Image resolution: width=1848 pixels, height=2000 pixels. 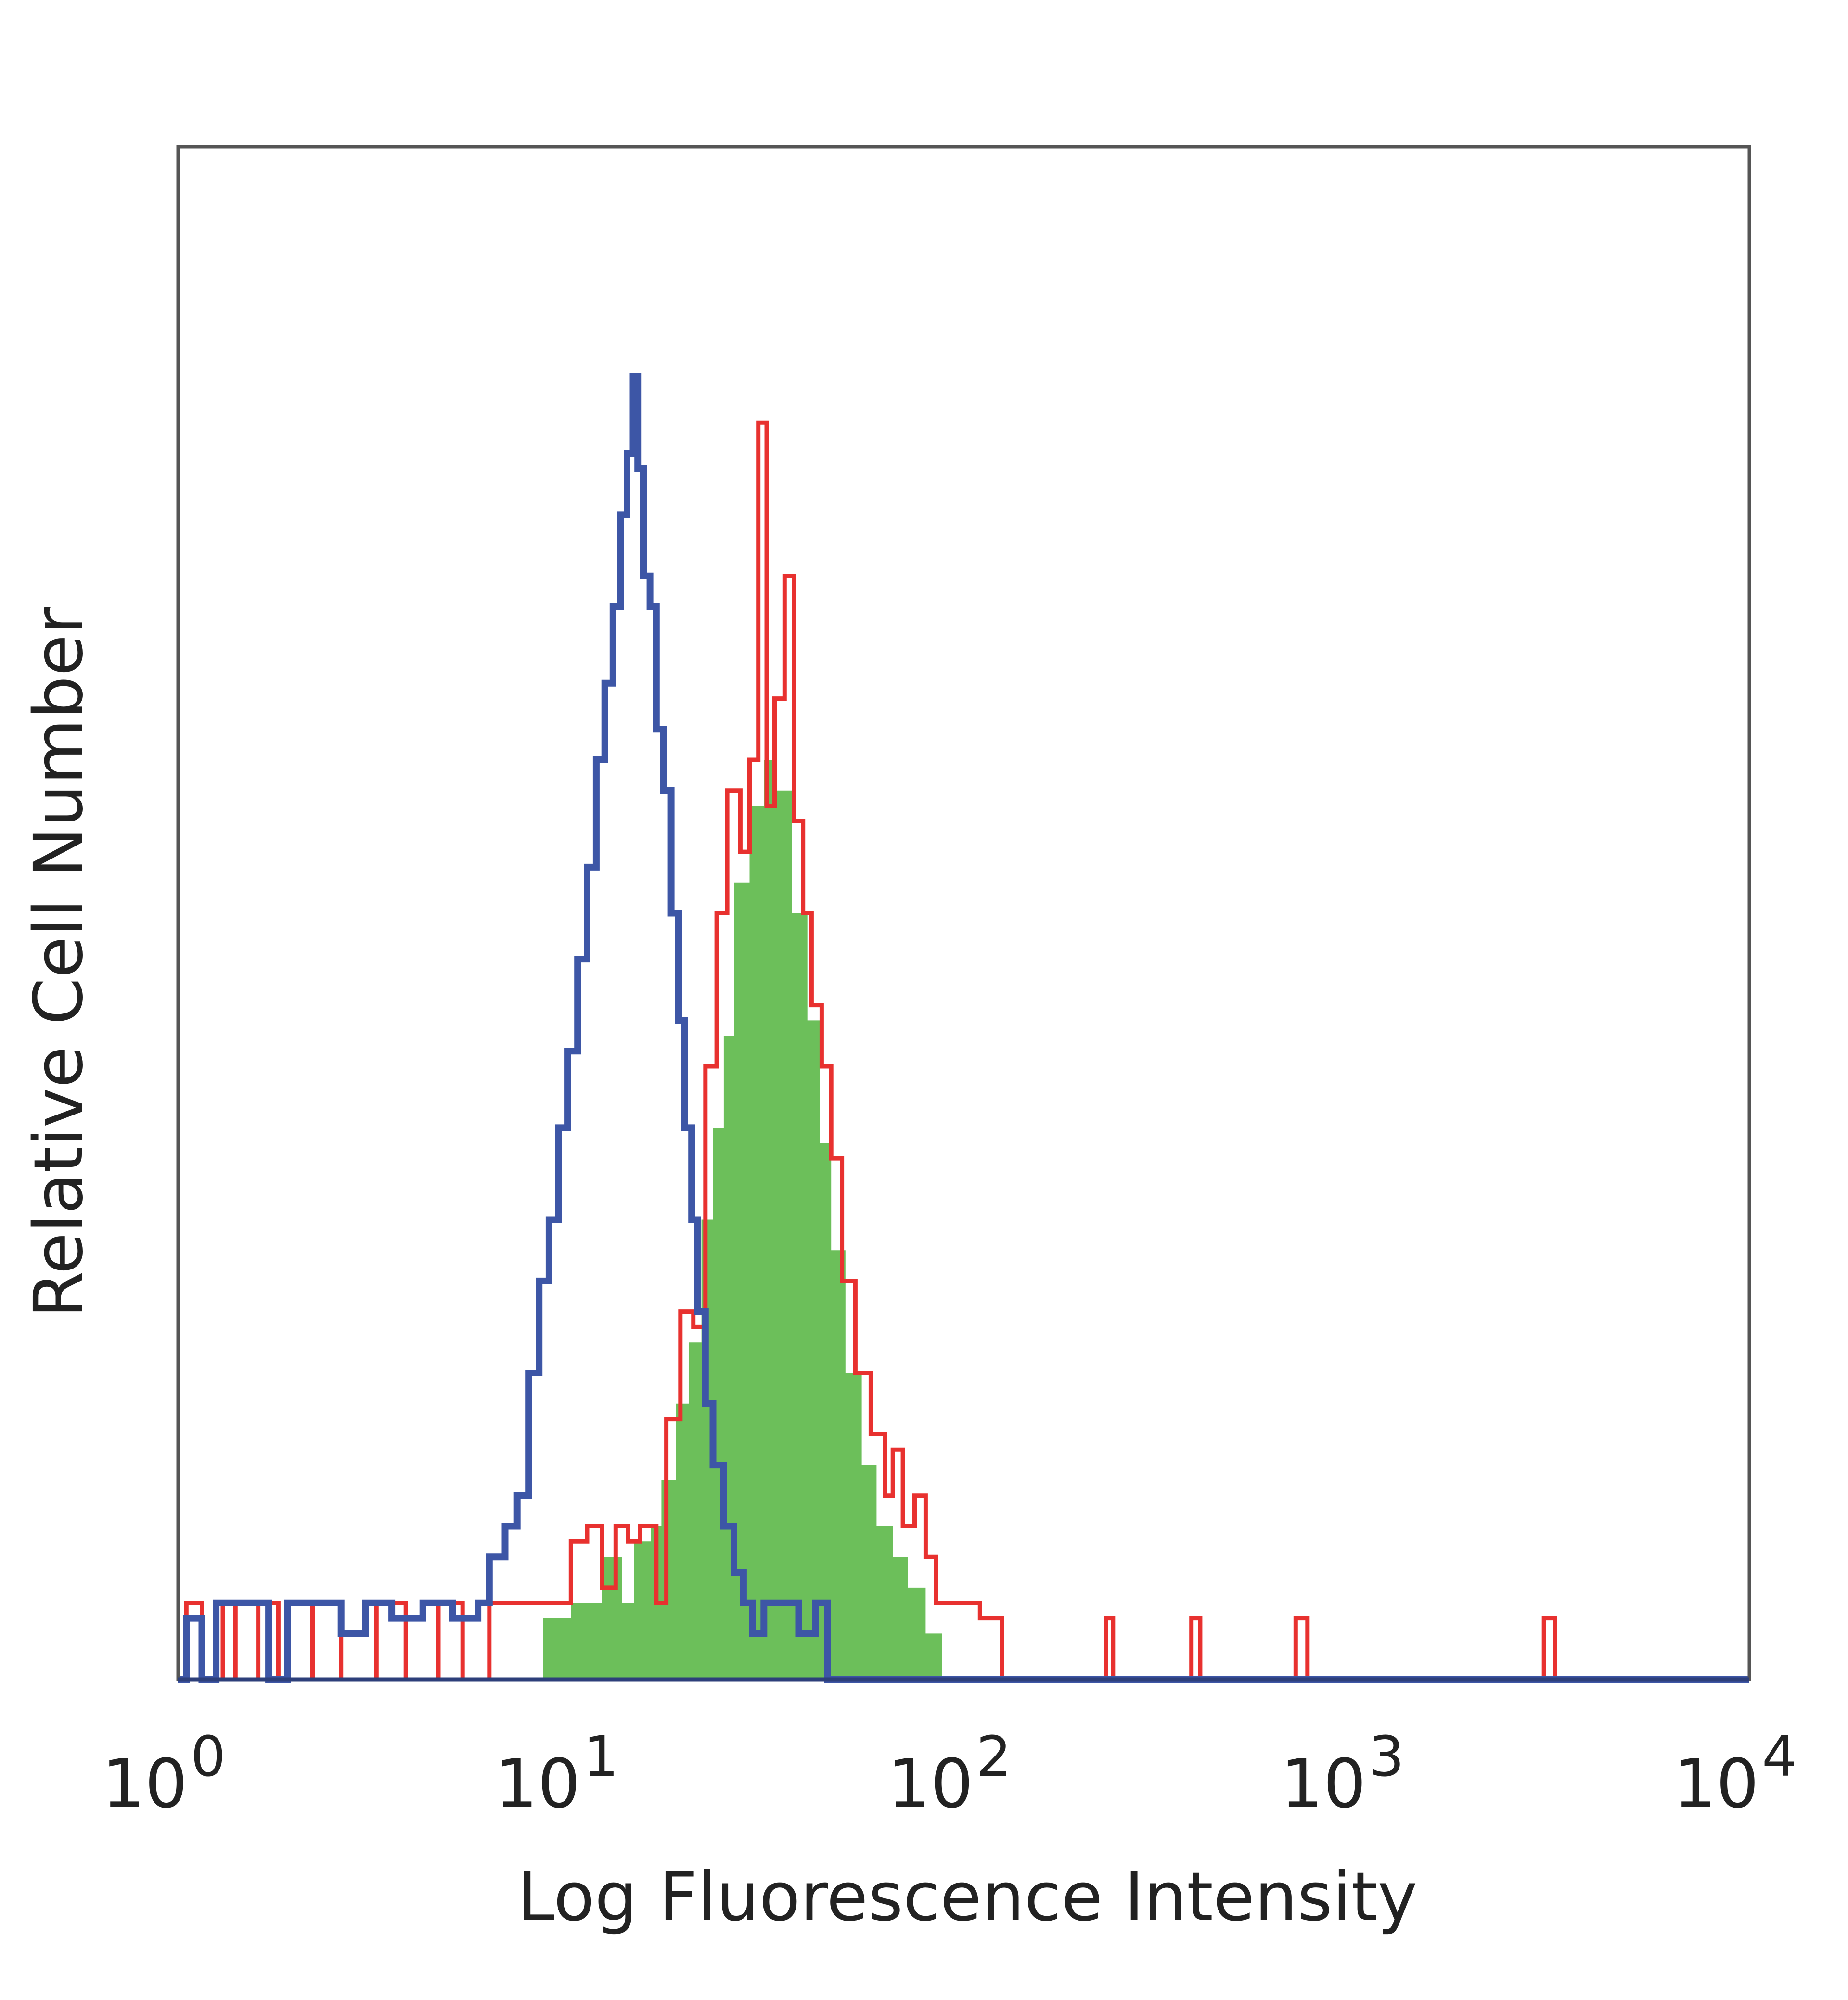 I want to click on x-tick-label-1: 10 0, so click(x=164, y=1774).